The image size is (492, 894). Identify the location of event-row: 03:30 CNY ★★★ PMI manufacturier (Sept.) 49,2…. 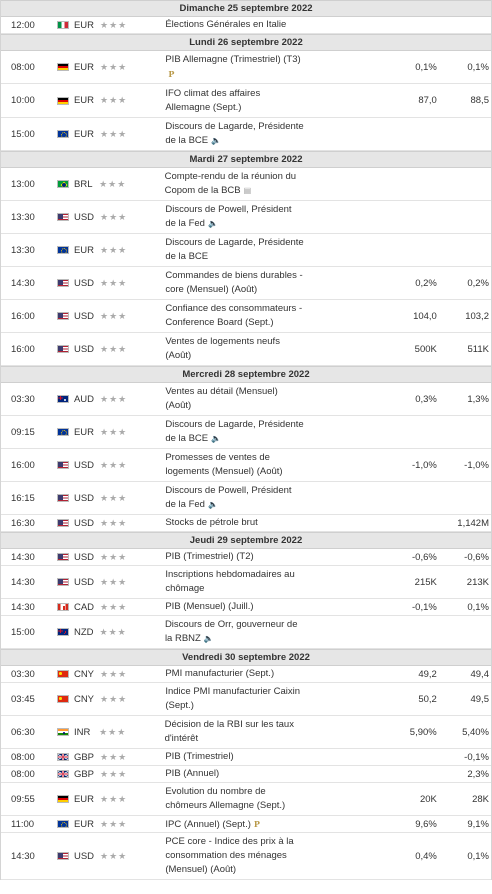
(246, 674).